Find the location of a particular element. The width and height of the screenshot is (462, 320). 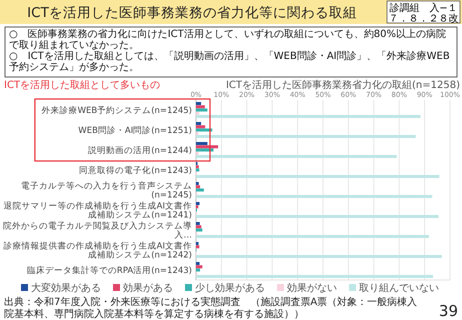

y-tick-label: 退院サマリー等の作成補助を行う生成AI文書作成補助システム(n=1241) is located at coordinates (98, 210).